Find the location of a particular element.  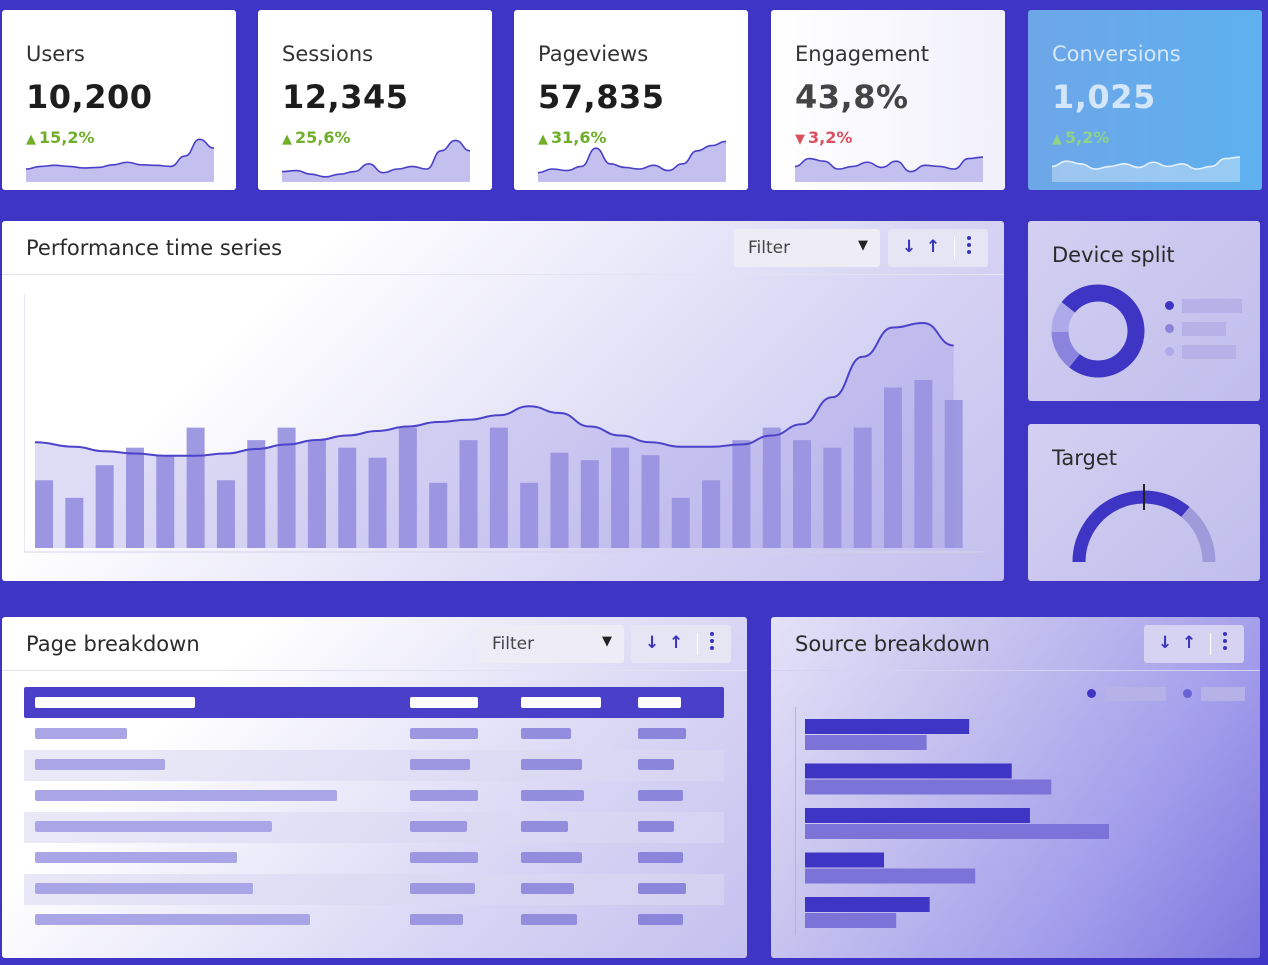

kpi-delta: ▲ 5,2% is located at coordinates (1080, 137).